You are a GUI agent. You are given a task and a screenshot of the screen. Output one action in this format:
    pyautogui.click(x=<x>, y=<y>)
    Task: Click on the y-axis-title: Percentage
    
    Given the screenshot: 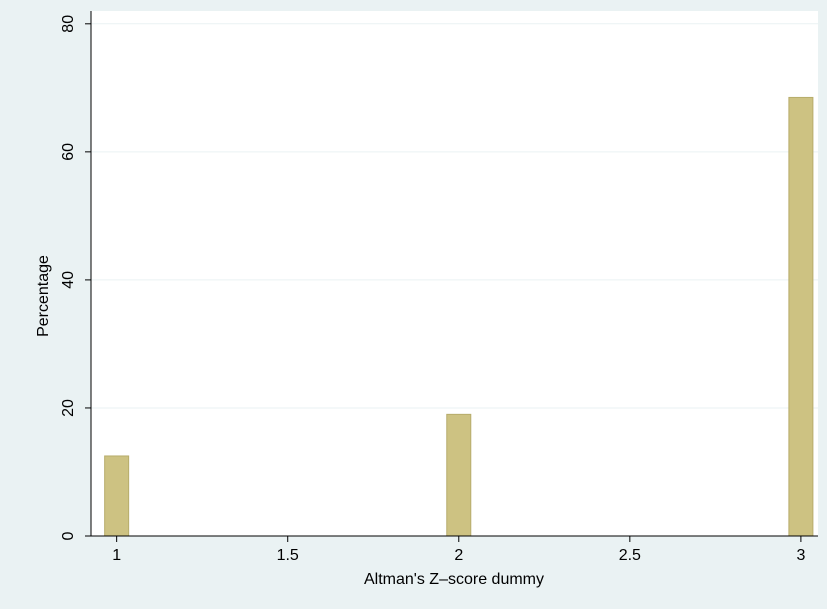 What is the action you would take?
    pyautogui.click(x=43, y=296)
    